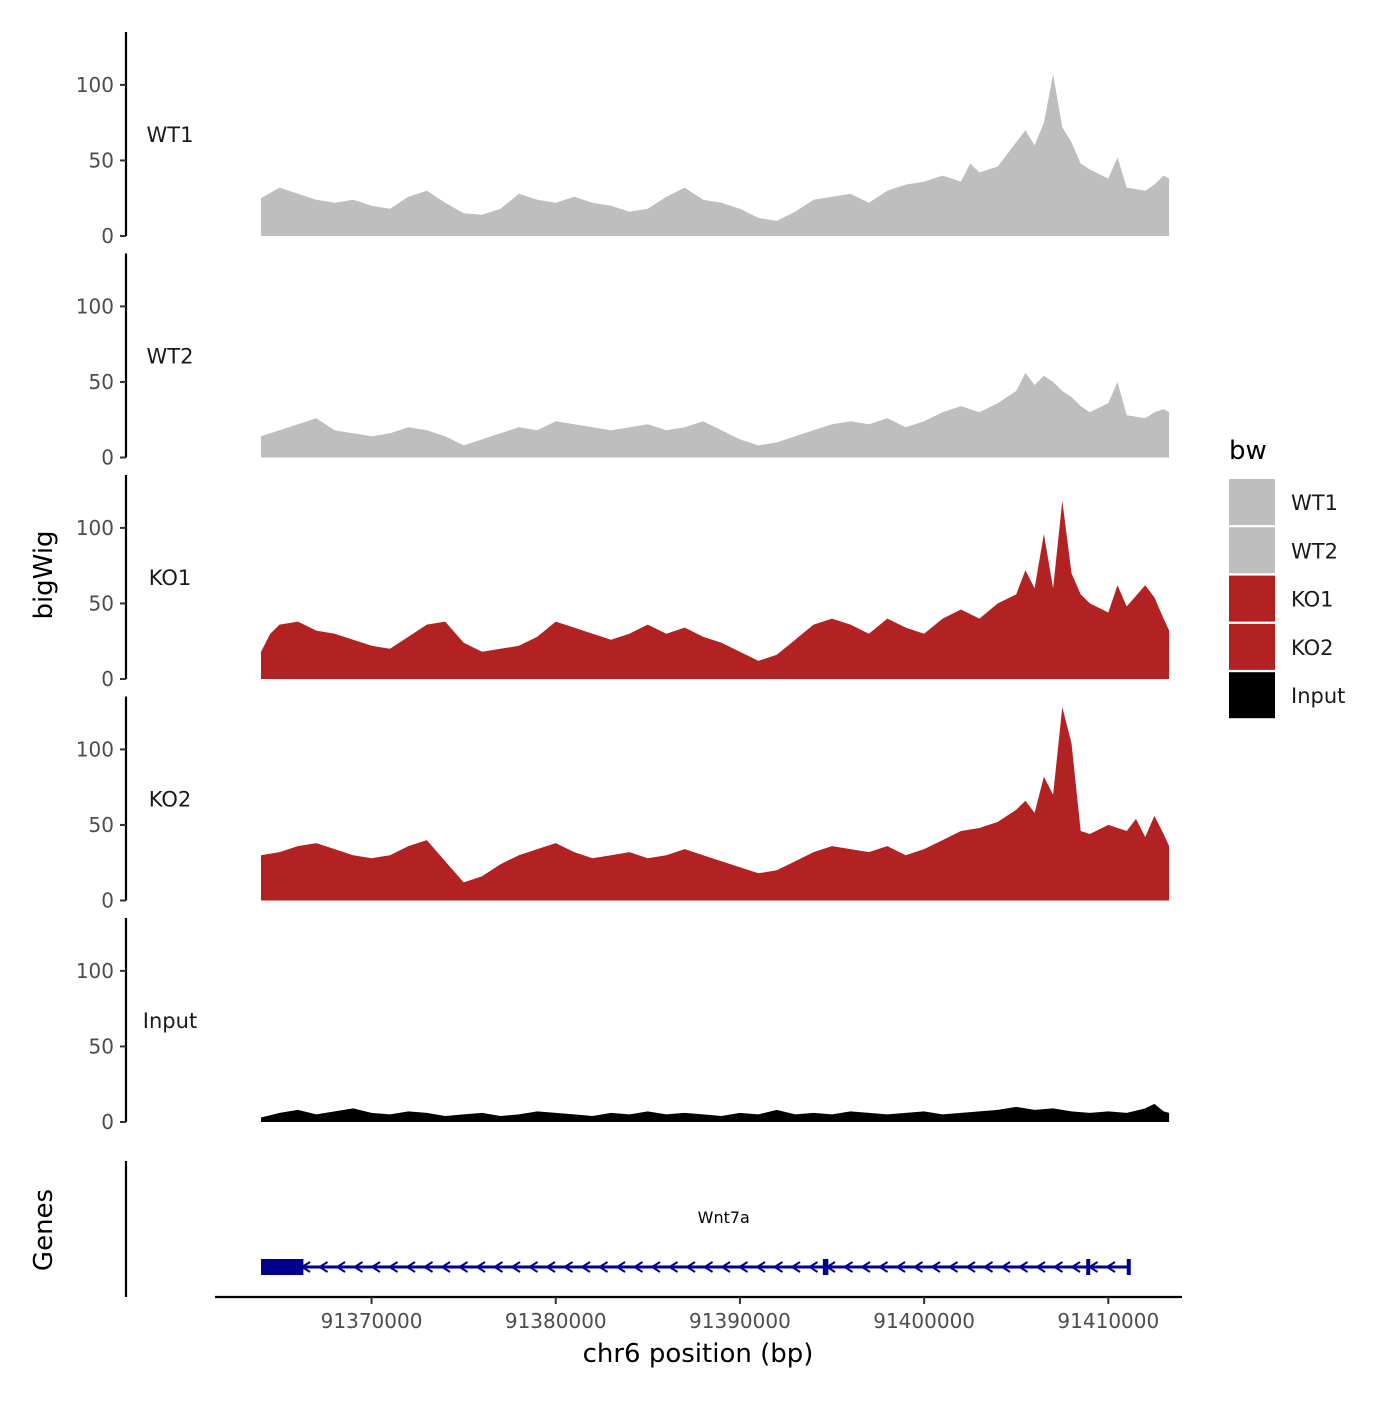  Describe the element at coordinates (1252, 646) in the screenshot. I see `legend-key-ko2` at that location.